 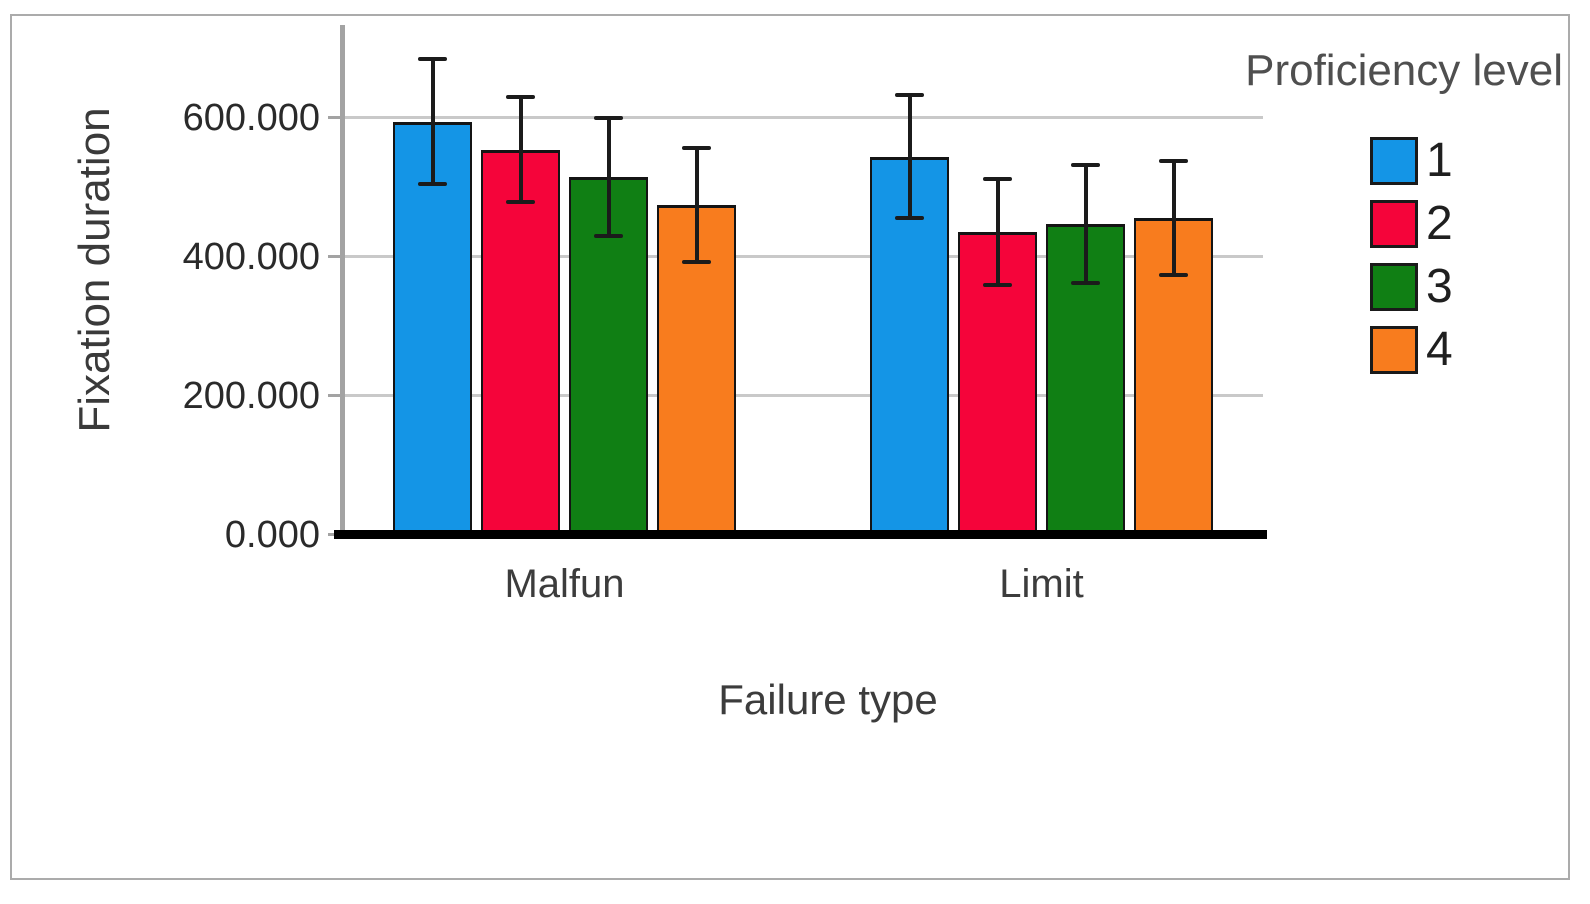 I want to click on error-bar-cap-bottom-limit-level2, so click(x=997, y=285).